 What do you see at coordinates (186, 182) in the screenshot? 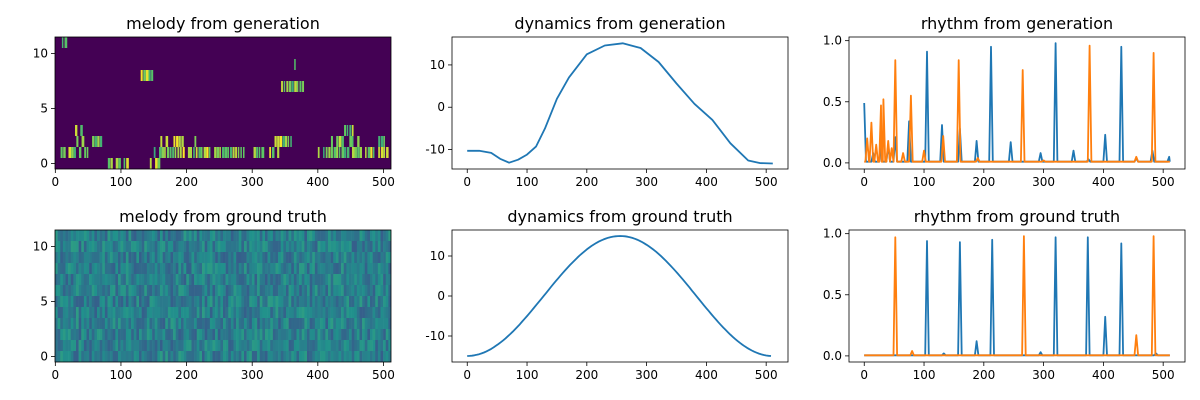
I see `x-tick-label: 200` at bounding box center [186, 182].